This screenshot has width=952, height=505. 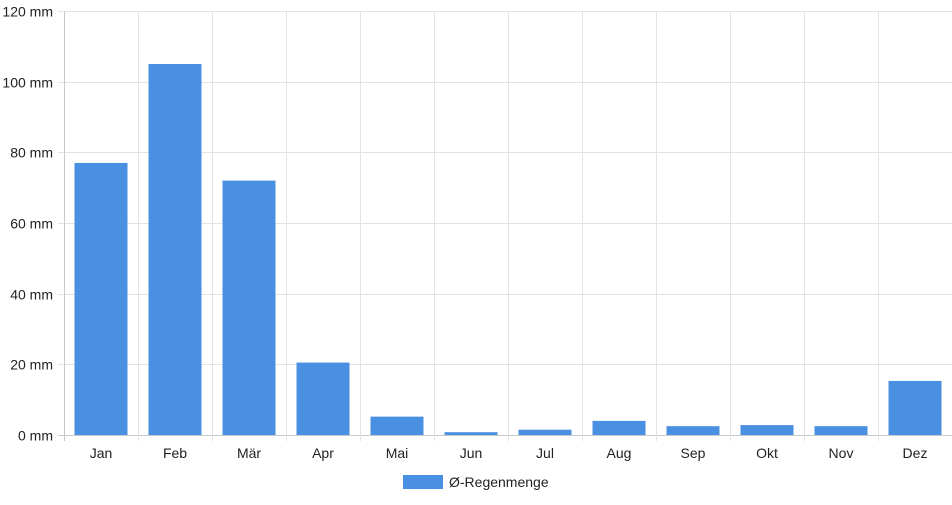 I want to click on y-tick-label: 0 mm, so click(x=35, y=436).